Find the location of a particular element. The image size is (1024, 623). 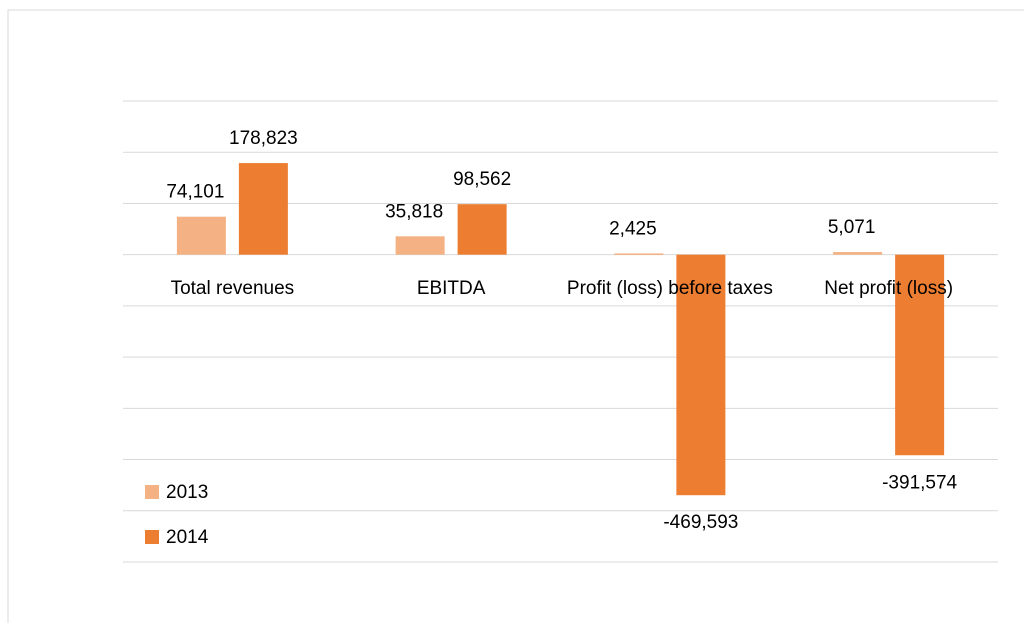

data-label: 2,425 is located at coordinates (633, 228).